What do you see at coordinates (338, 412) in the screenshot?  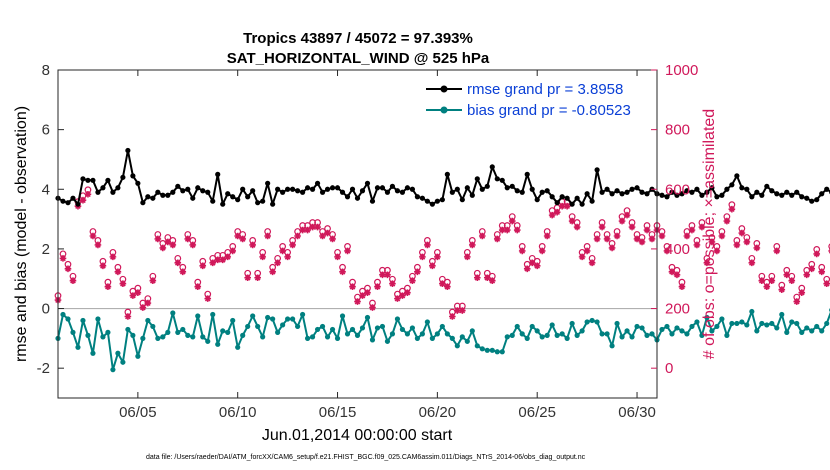 I see `x-tick-label: 06/15` at bounding box center [338, 412].